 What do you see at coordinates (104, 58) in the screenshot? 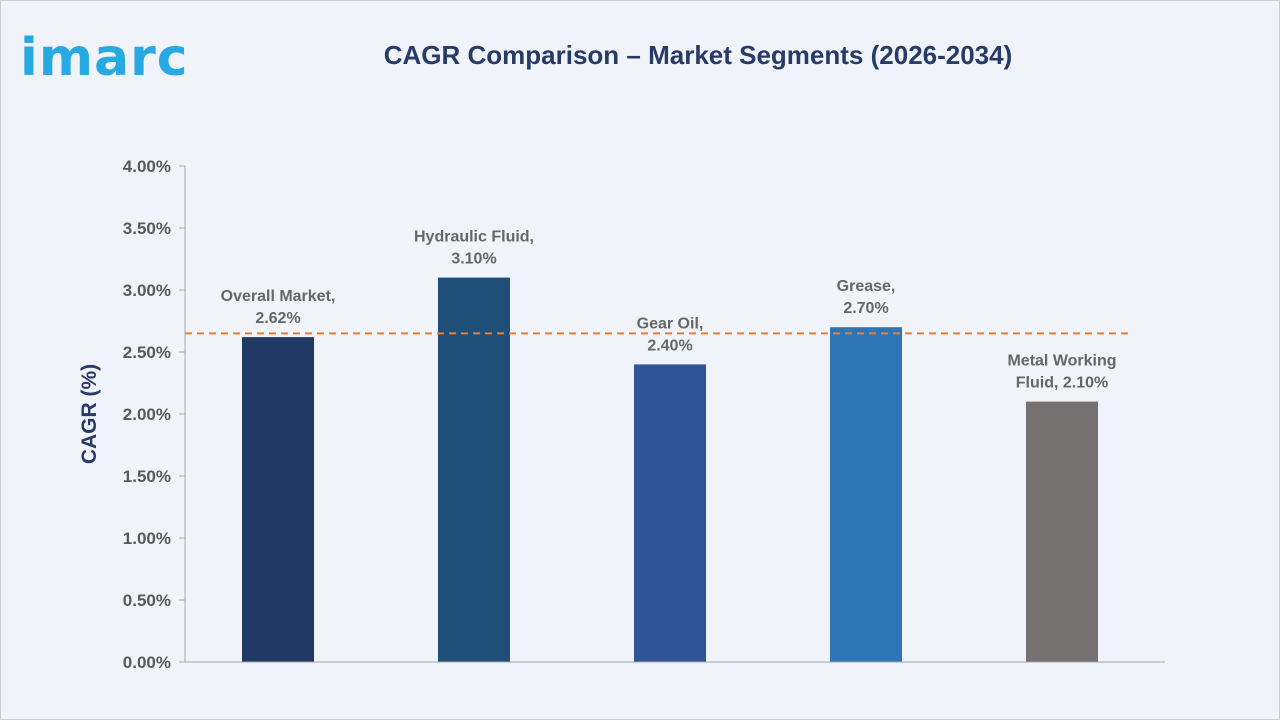
I see `imarc-logo: imarc` at bounding box center [104, 58].